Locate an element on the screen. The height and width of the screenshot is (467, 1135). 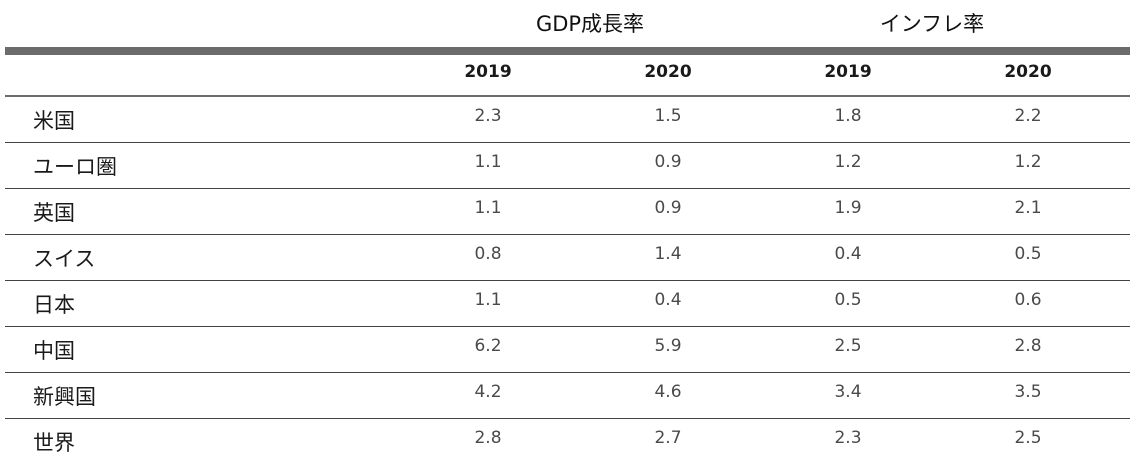
row-label: 日本 is located at coordinates (54, 305).